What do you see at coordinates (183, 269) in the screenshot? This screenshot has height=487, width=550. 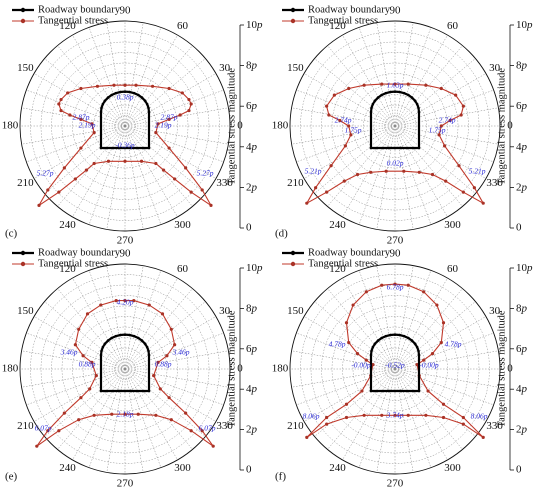 I see `angle-label: 60` at bounding box center [183, 269].